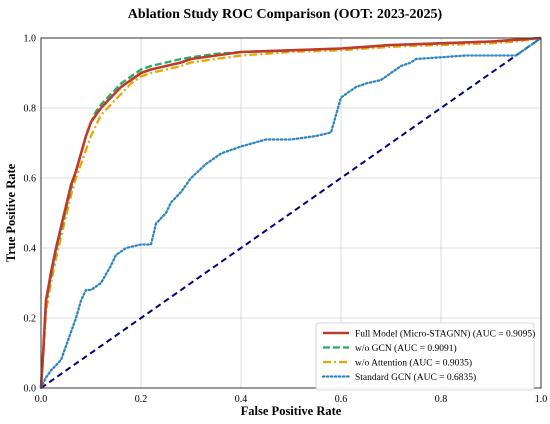  I want to click on legend-label: Standard GCN (AUC = 0.6835), so click(415, 377).